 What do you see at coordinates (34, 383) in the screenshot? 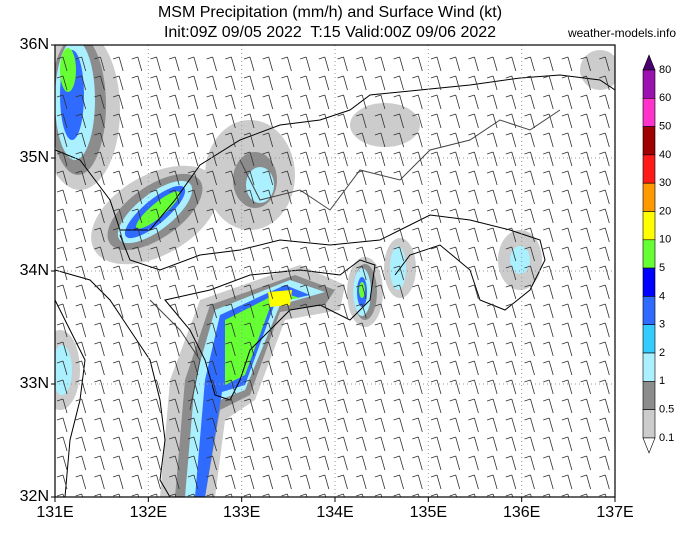
I see `lat-label: 33N` at bounding box center [34, 383].